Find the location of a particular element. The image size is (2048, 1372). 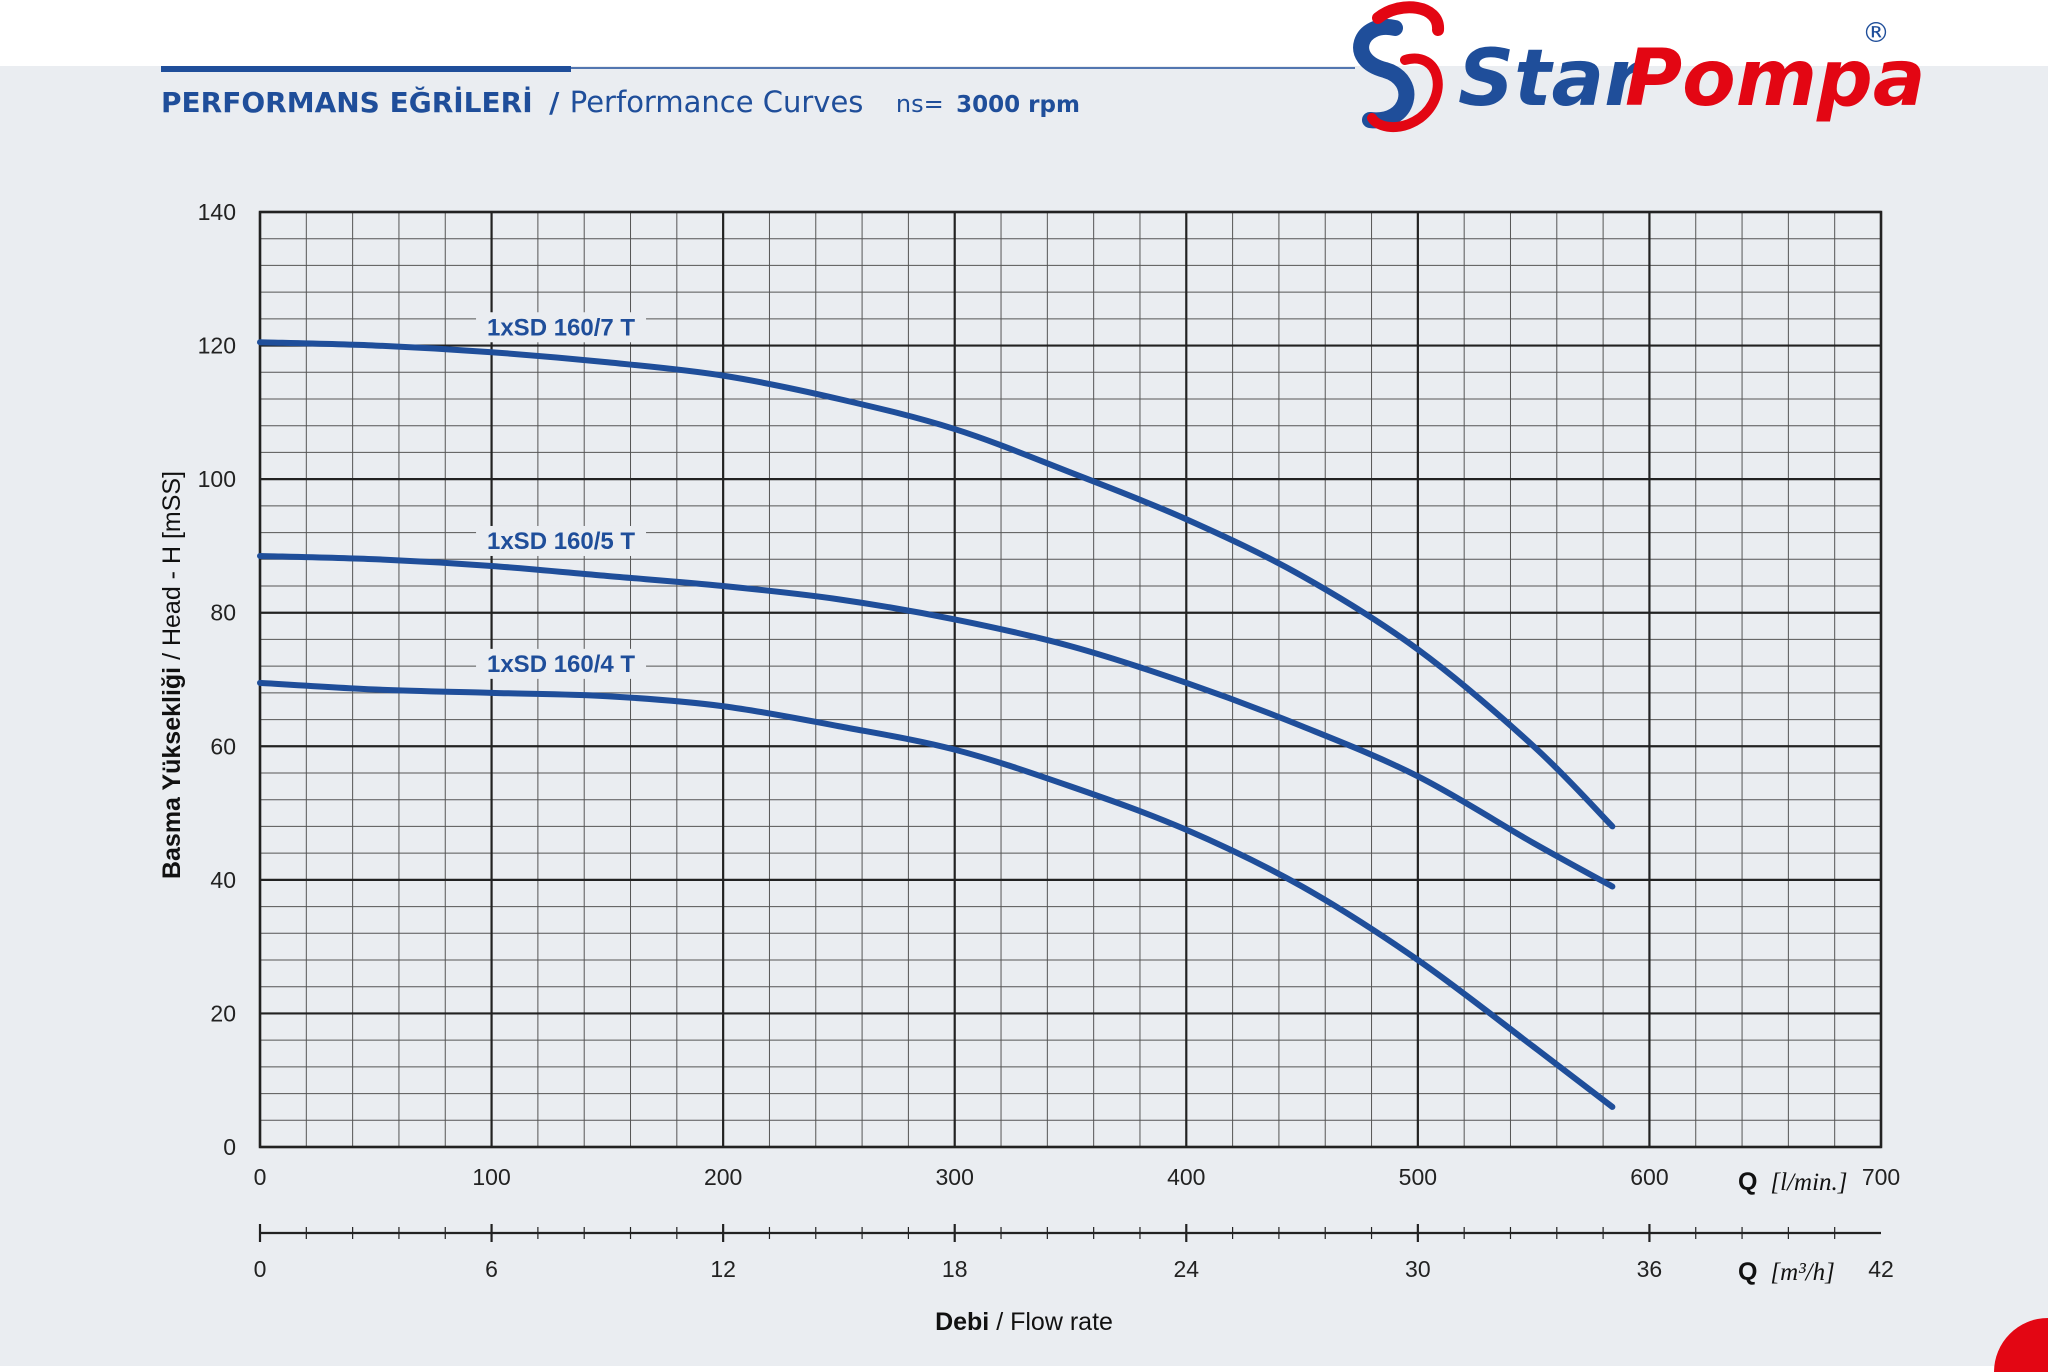

y-tick-label: 100 is located at coordinates (217, 479).